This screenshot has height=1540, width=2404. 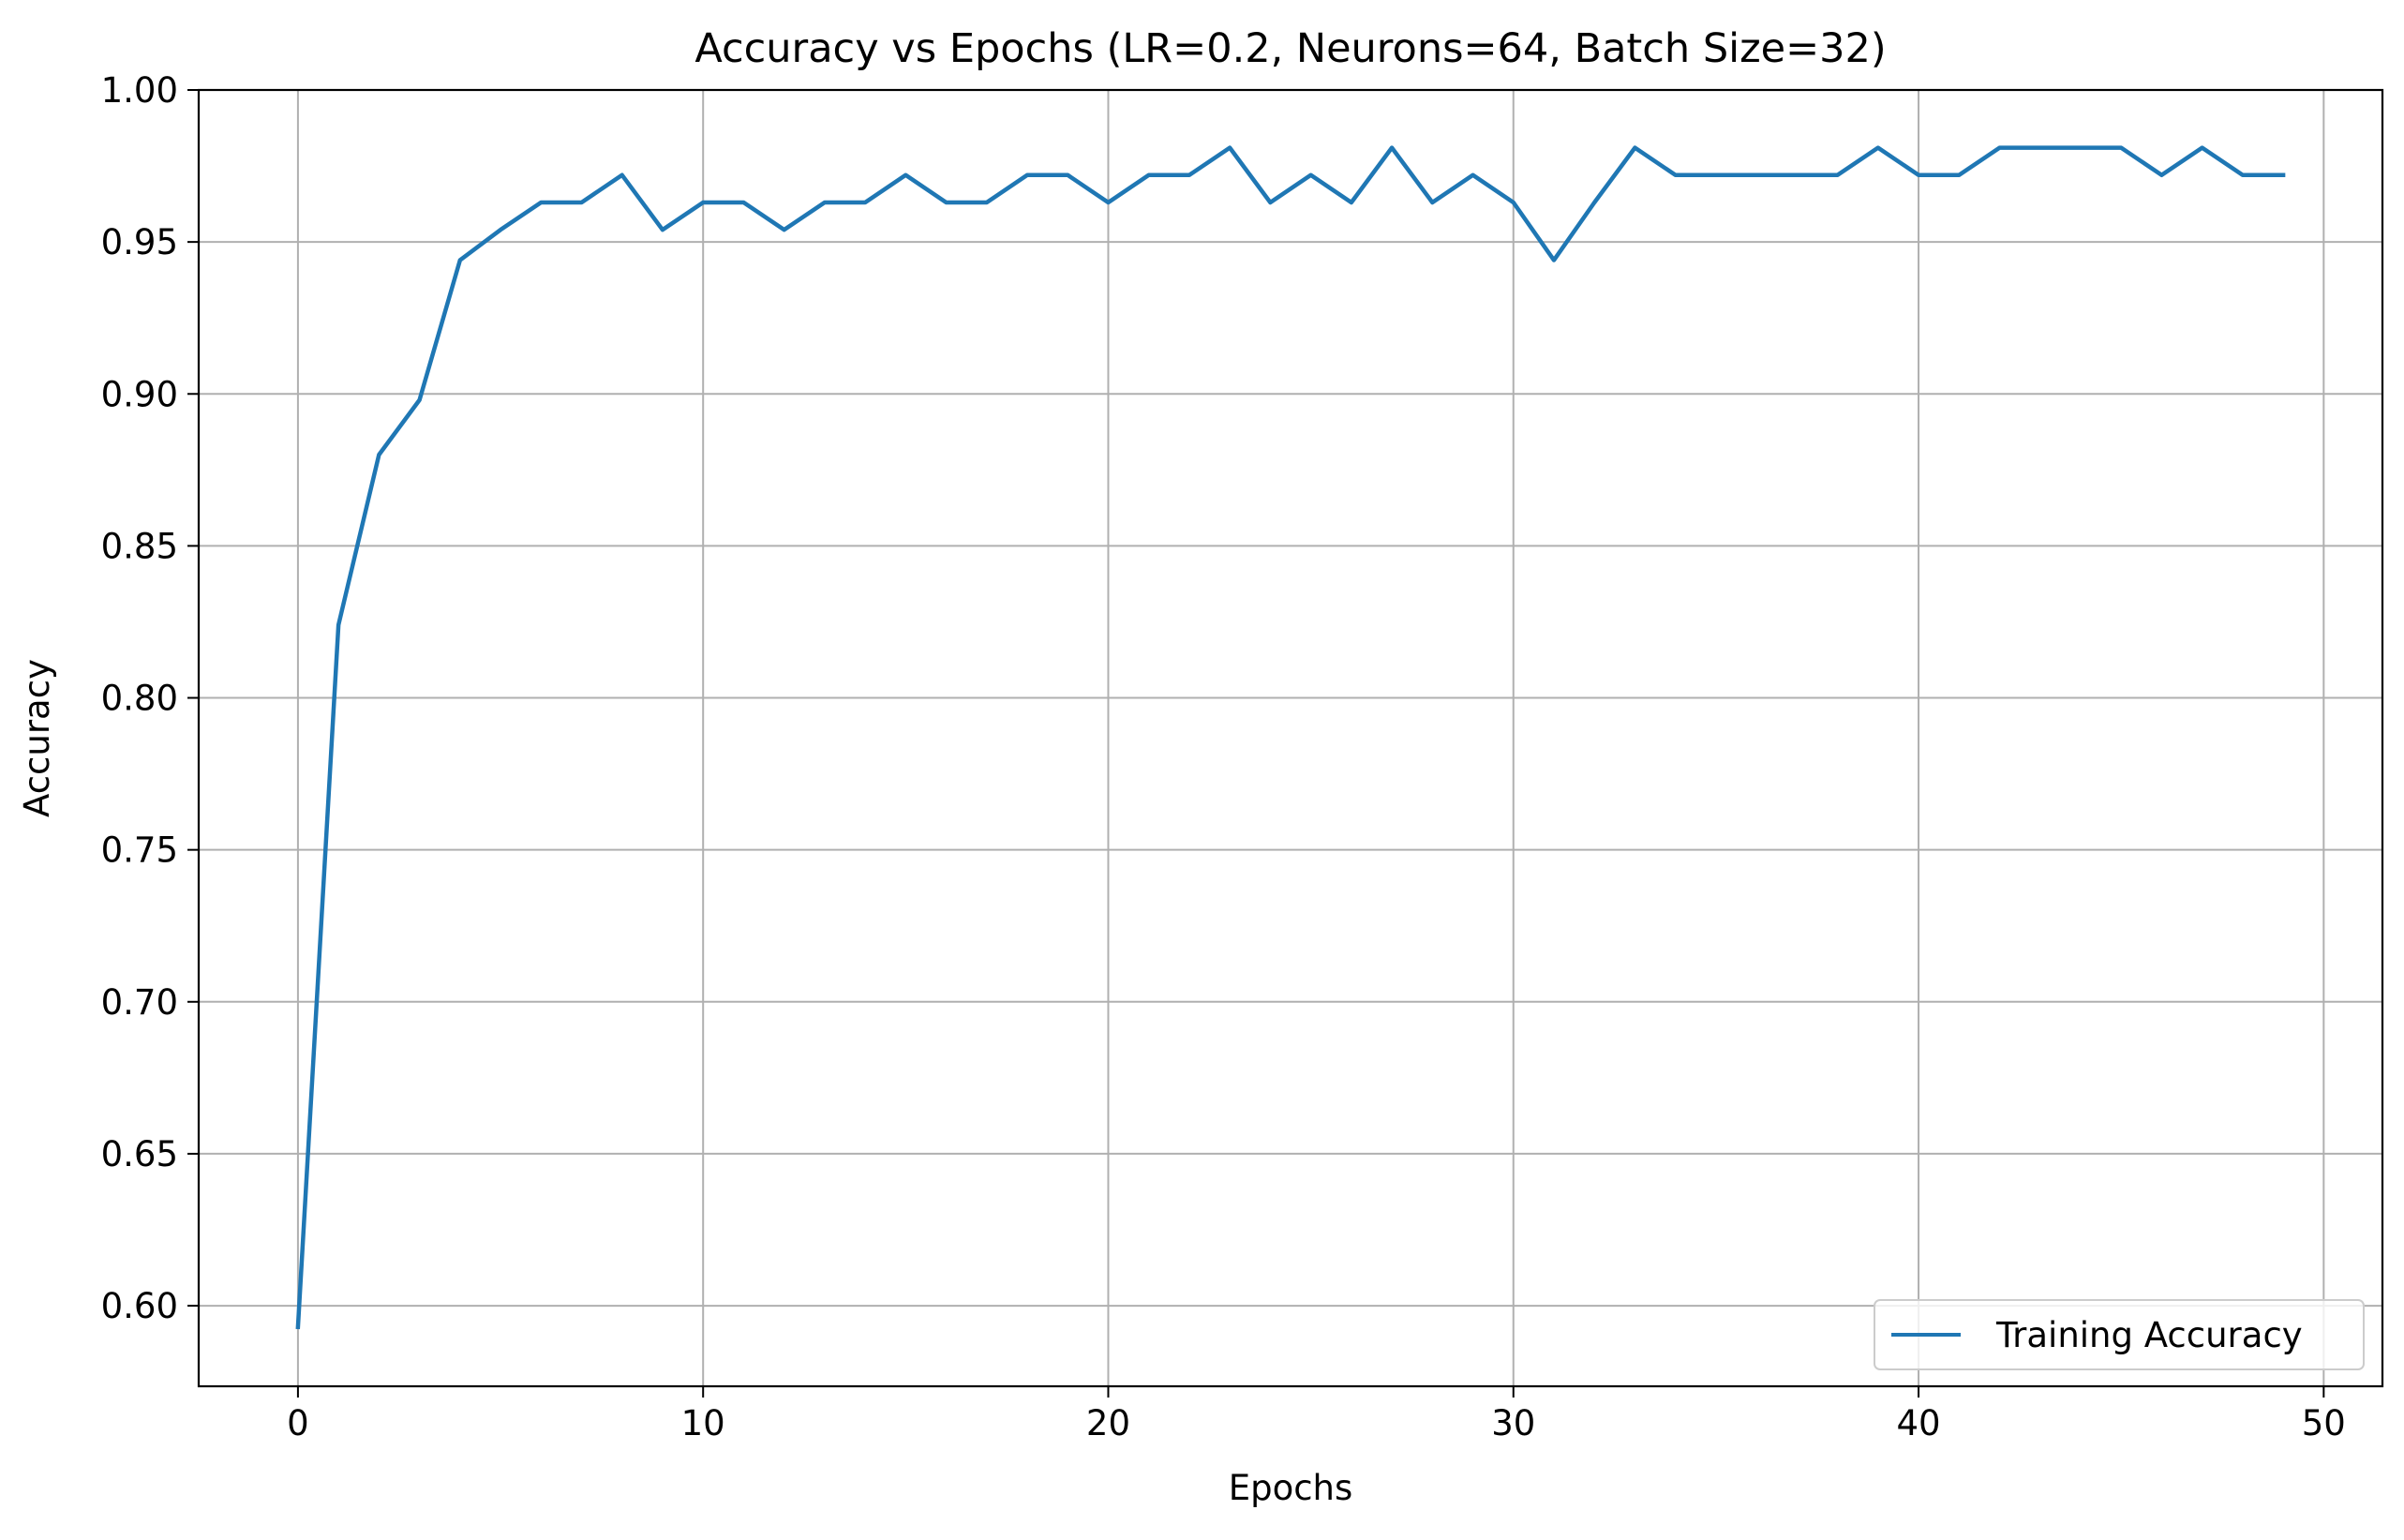 I want to click on y-tick-label: 1.00, so click(x=139, y=91).